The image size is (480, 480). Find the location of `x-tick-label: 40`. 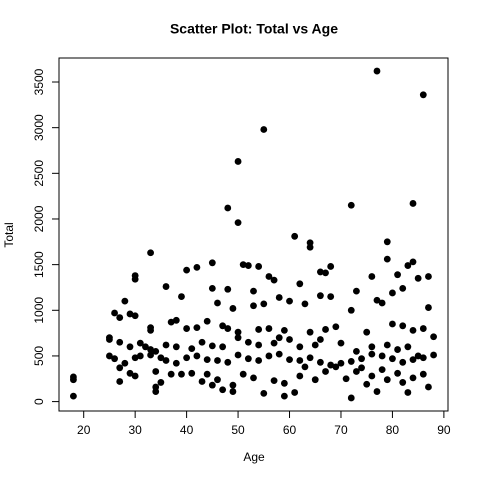

x-tick-label: 40 is located at coordinates (187, 430).